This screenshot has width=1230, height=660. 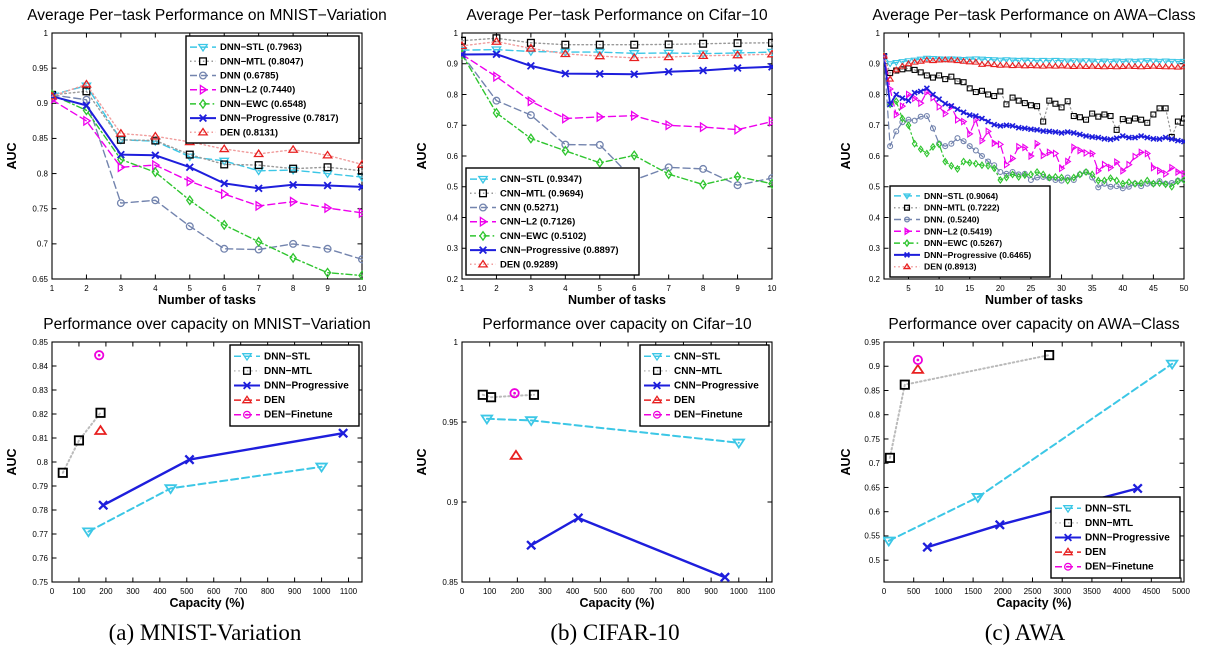 I want to click on x-tick-label: 4, so click(x=565, y=288).